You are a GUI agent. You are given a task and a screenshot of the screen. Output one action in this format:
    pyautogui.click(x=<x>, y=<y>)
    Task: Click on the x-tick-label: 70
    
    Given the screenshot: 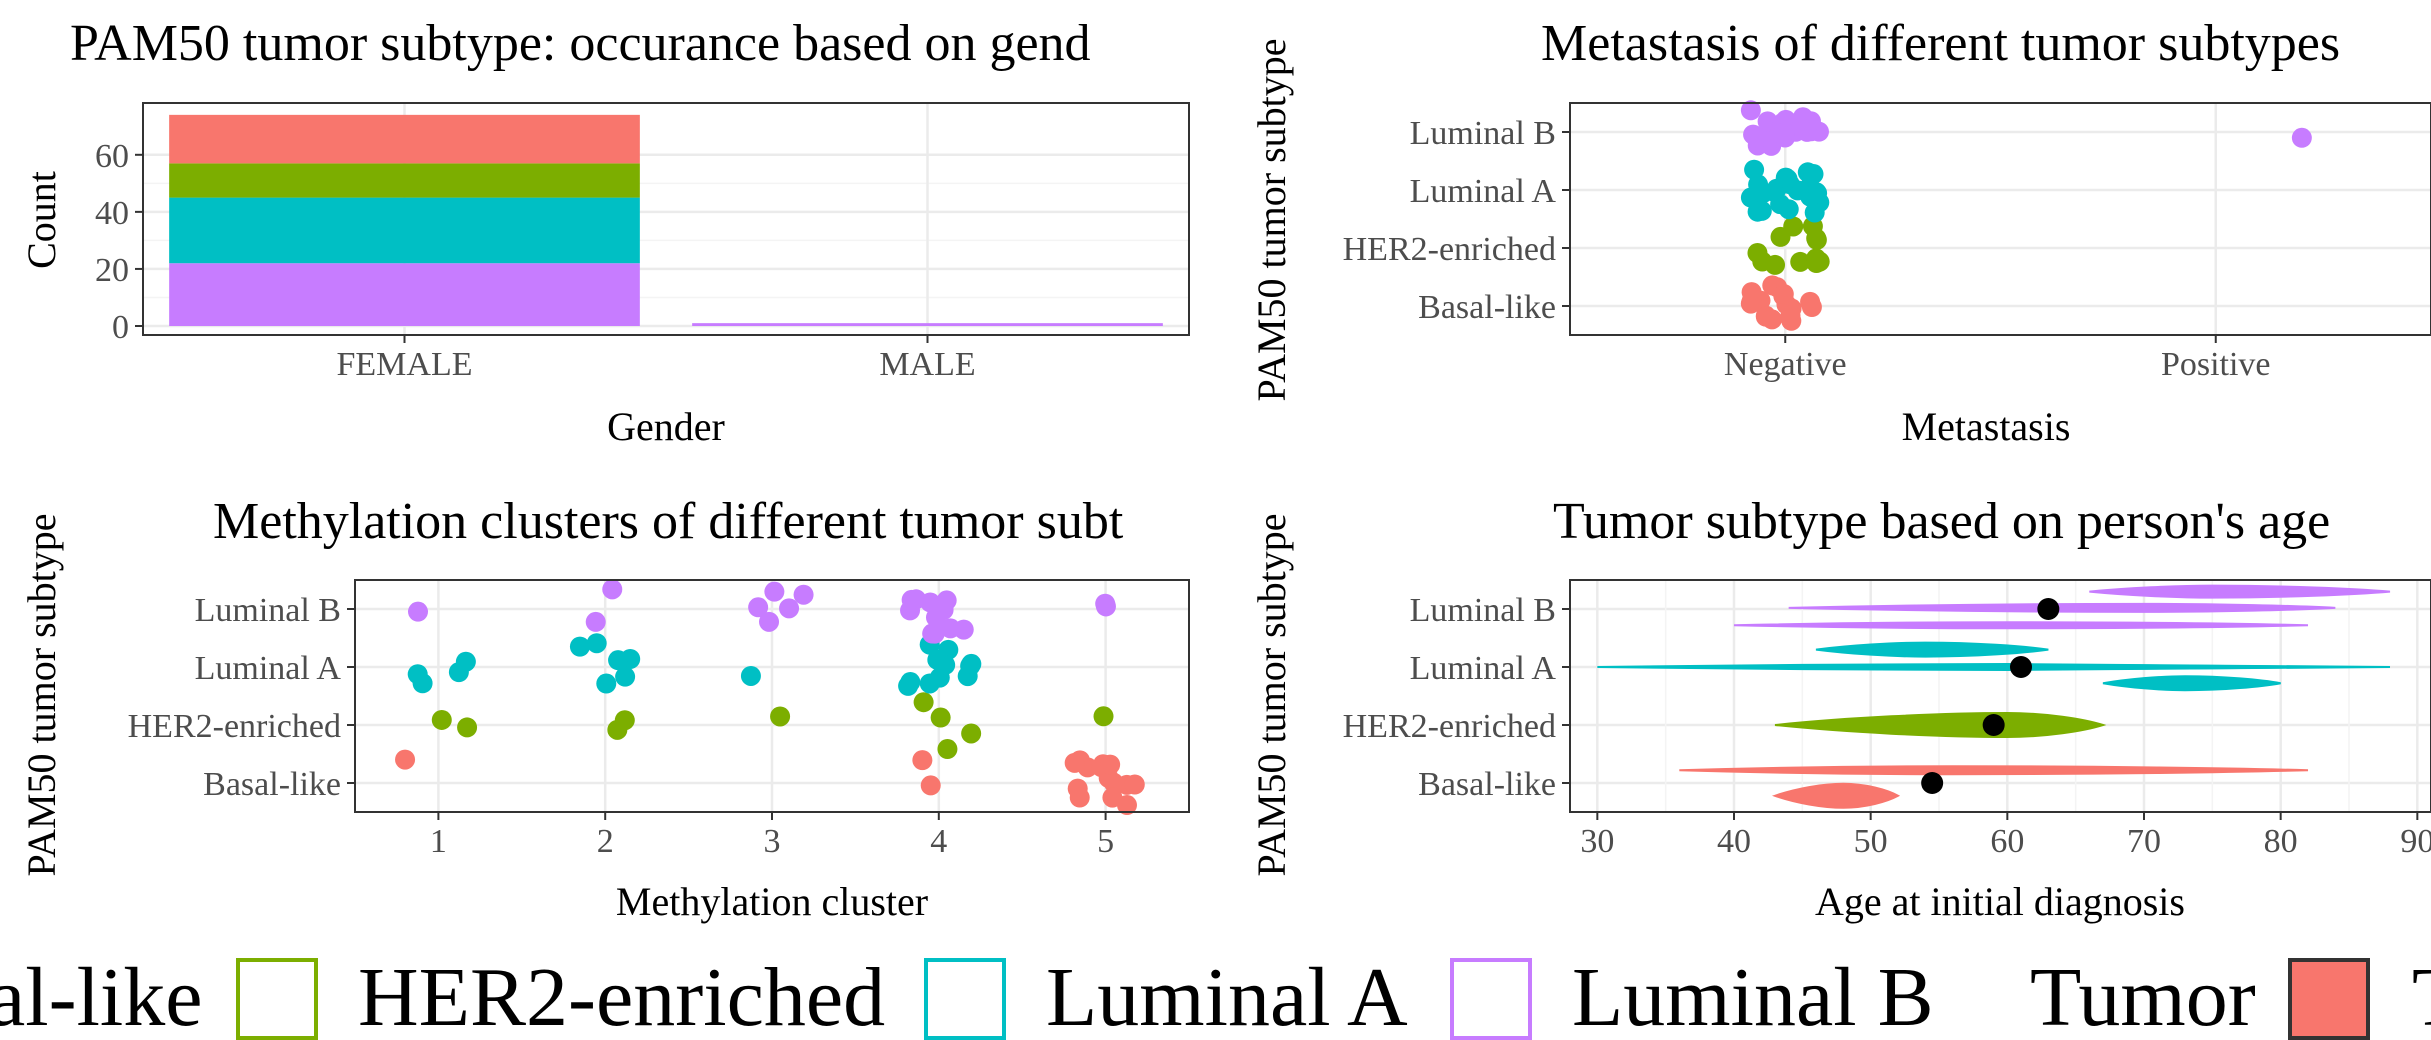 What is the action you would take?
    pyautogui.click(x=2144, y=841)
    